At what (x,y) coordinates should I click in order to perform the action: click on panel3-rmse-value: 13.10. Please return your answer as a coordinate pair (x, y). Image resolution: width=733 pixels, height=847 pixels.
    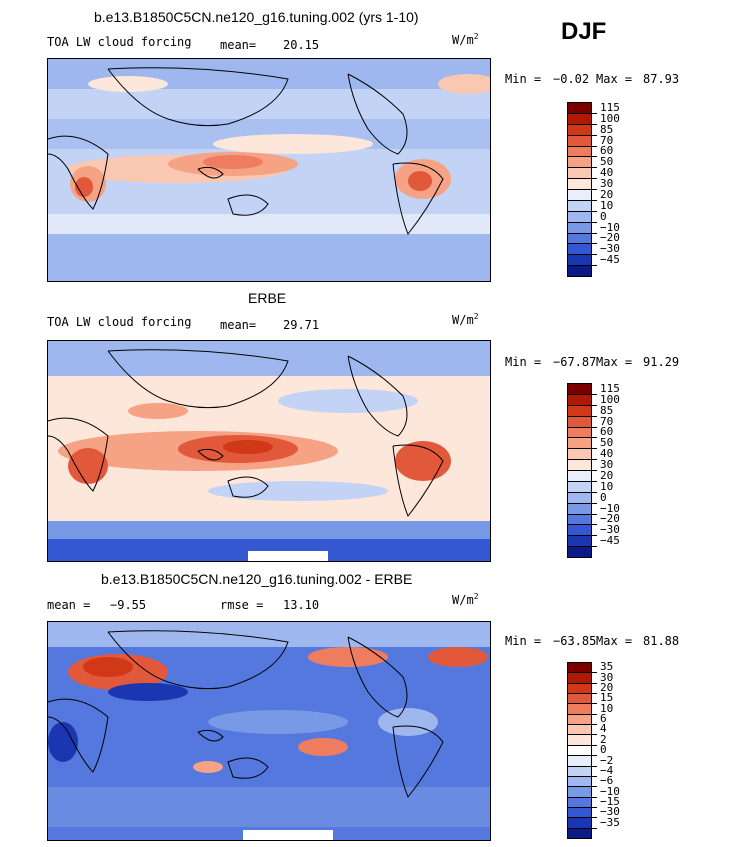
    Looking at the image, I should click on (301, 605).